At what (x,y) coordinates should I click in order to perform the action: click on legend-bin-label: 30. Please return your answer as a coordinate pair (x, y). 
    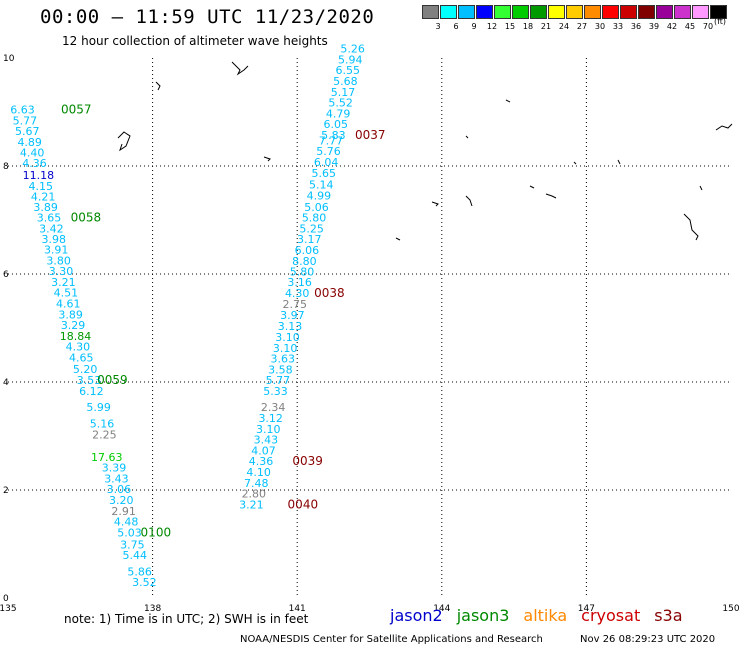
    Looking at the image, I should click on (600, 26).